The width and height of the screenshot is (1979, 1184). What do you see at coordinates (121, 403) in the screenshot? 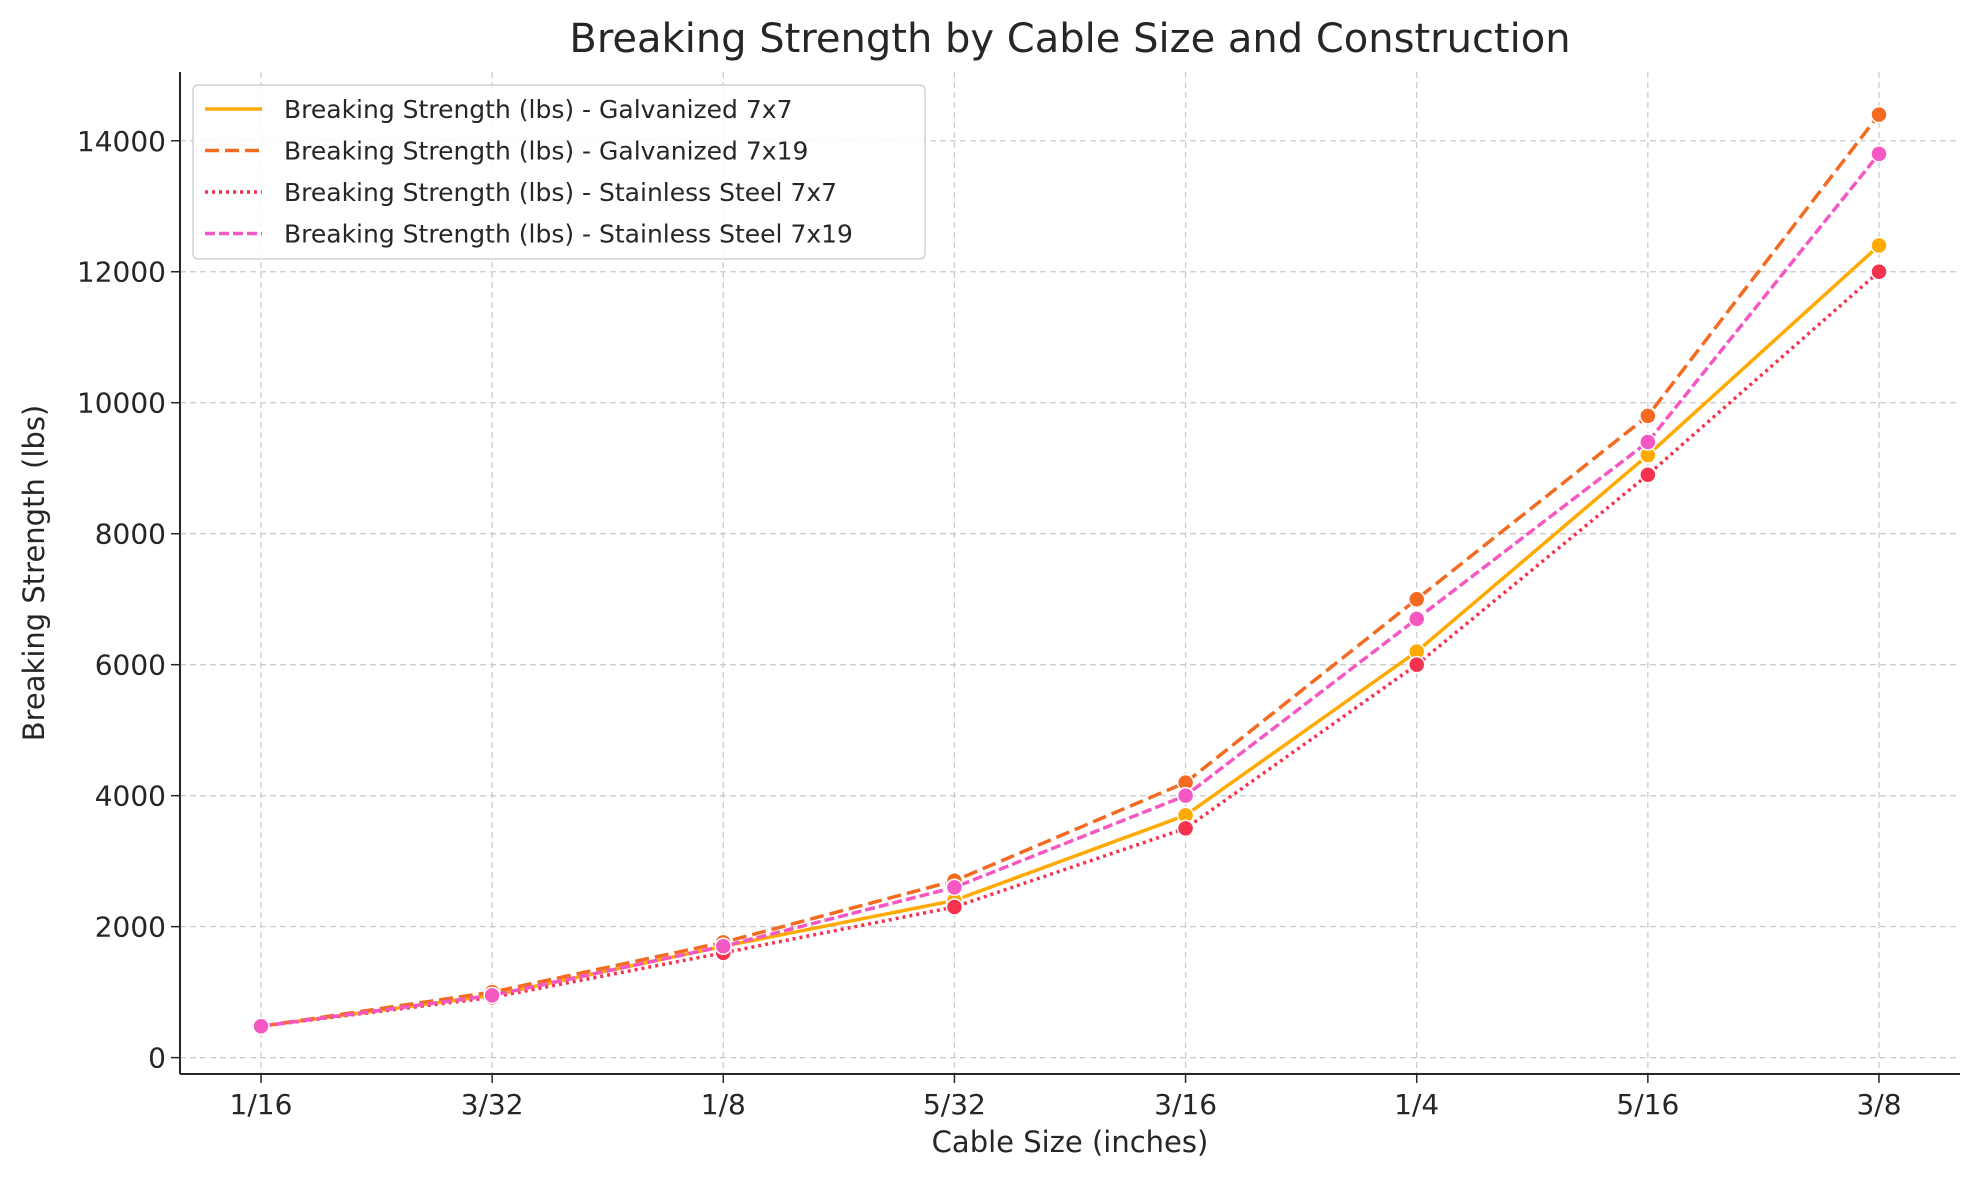
I see `y-tick-label: 10000` at bounding box center [121, 403].